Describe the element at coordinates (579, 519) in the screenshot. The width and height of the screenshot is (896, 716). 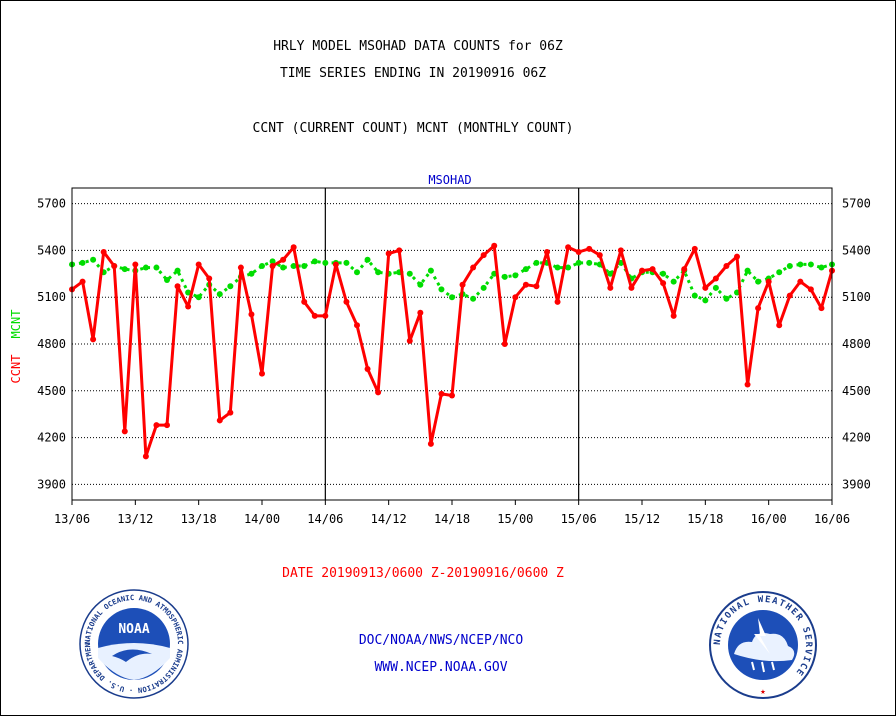
I see `x-tick-label: 15/06` at that location.